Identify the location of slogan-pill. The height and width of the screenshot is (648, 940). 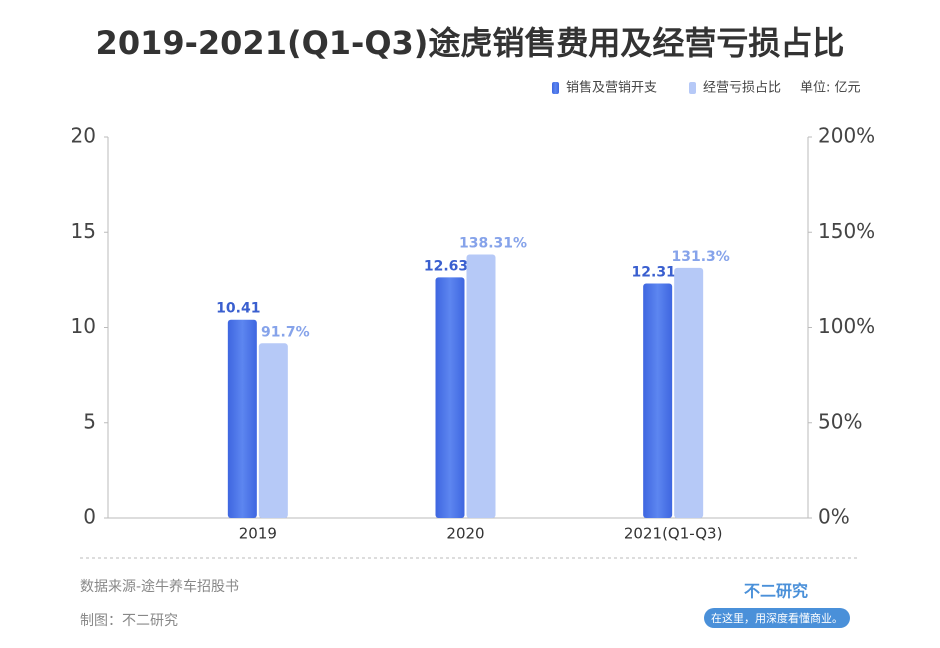
(777, 618).